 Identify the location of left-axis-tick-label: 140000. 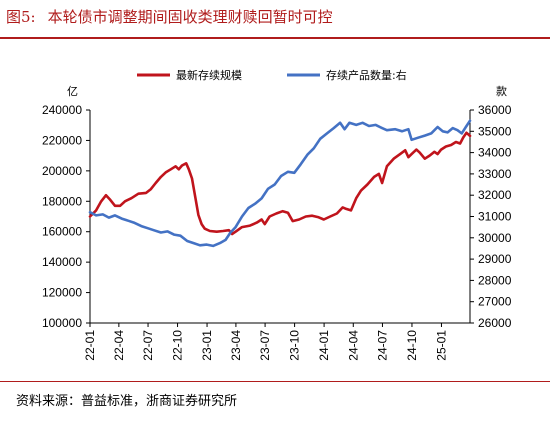
(62, 262).